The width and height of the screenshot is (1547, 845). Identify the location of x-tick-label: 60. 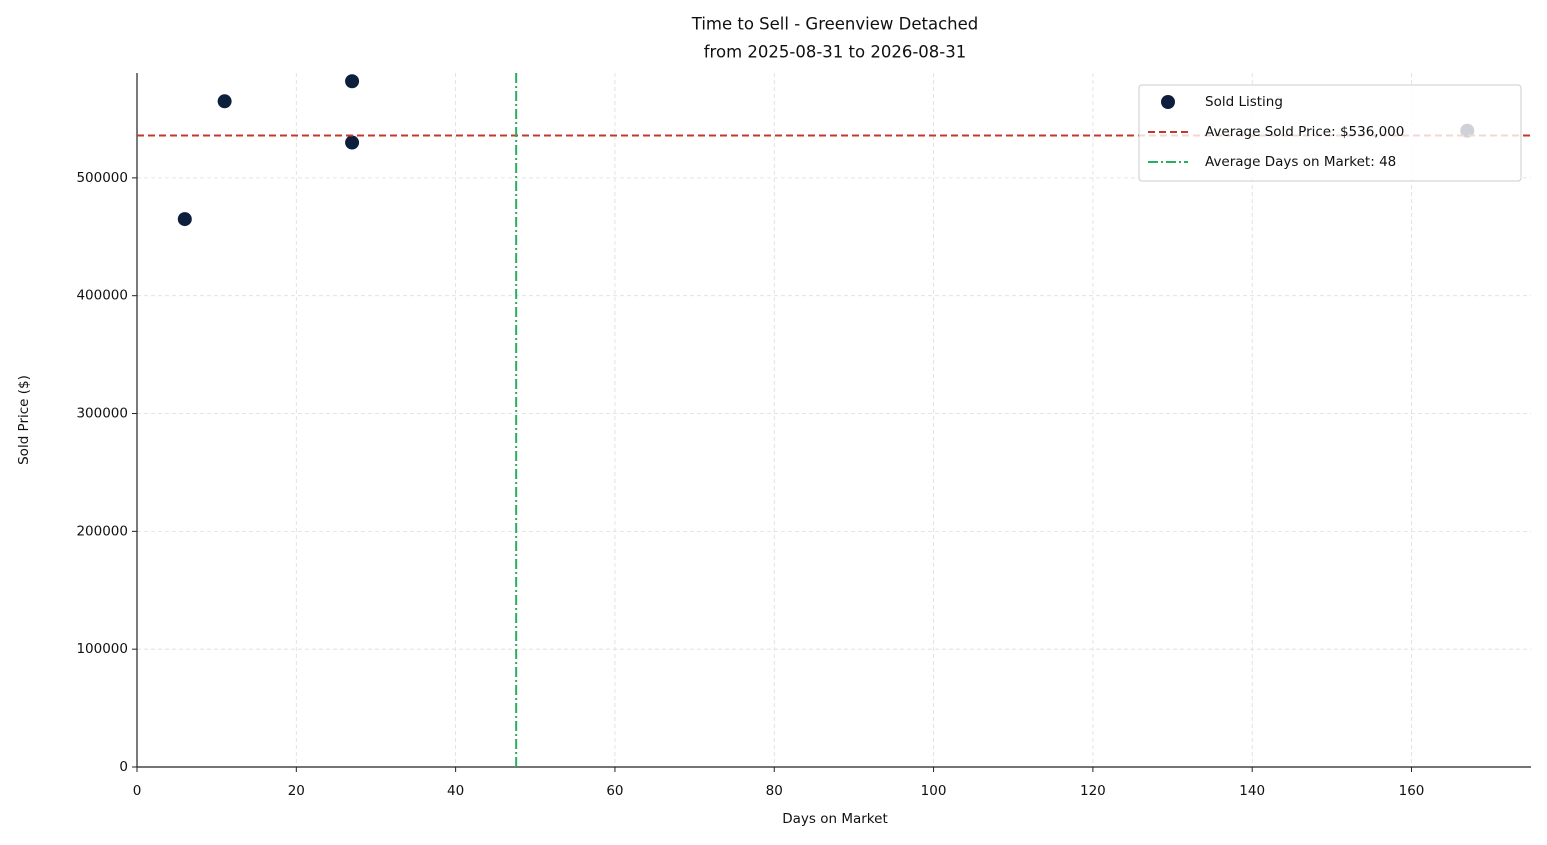
(614, 791).